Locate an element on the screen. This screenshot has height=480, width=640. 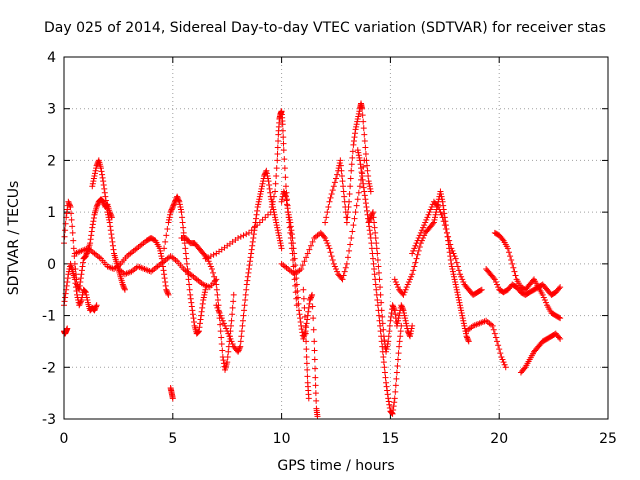
series-trace-p is located at coordinates (379, 282).